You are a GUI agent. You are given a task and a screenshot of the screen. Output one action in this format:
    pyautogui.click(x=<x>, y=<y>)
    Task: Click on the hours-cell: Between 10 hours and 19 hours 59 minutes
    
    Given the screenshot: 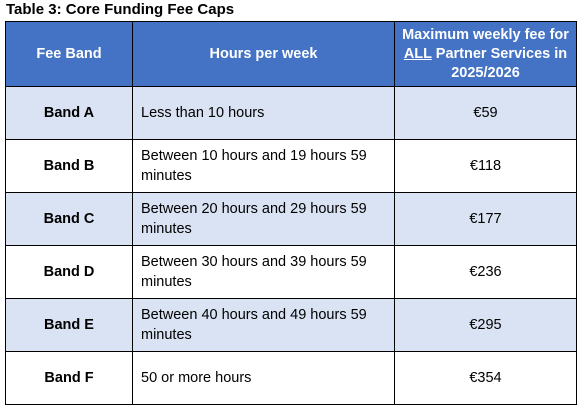 What is the action you would take?
    pyautogui.click(x=263, y=166)
    